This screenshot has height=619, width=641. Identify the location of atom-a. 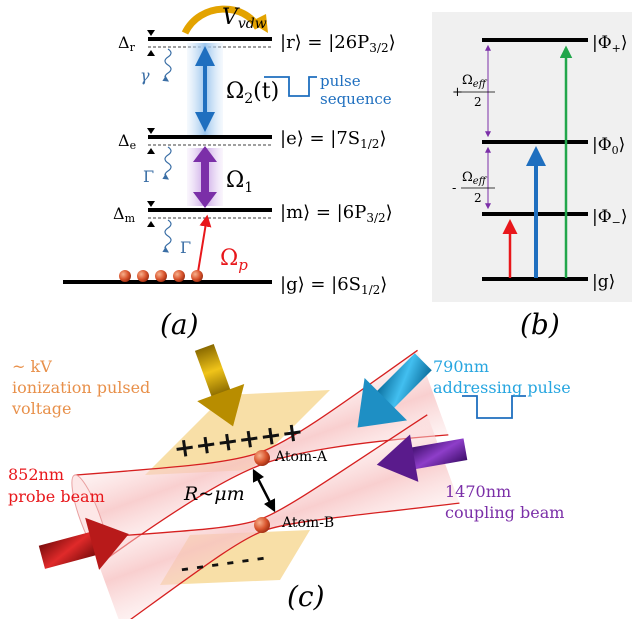
(262, 458).